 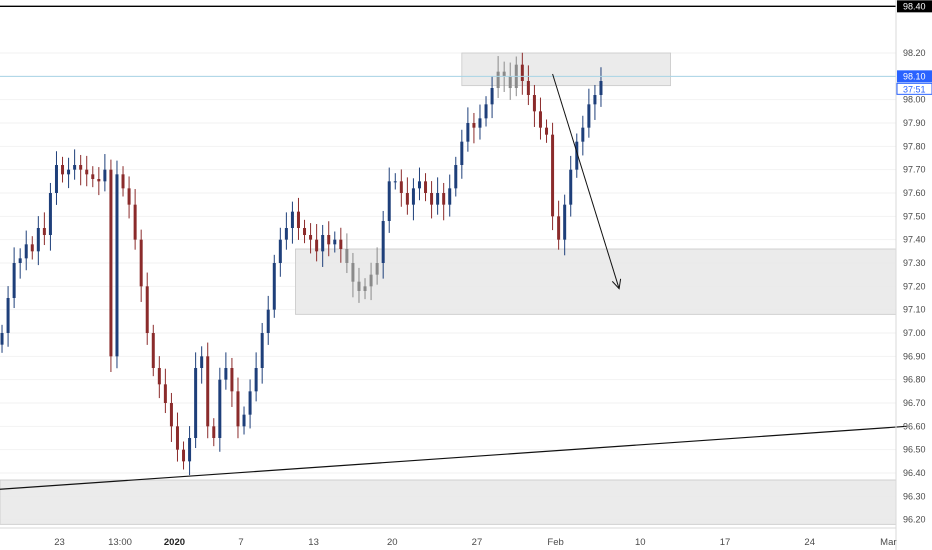 What do you see at coordinates (888, 542) in the screenshot?
I see `x-tick-label: Mar` at bounding box center [888, 542].